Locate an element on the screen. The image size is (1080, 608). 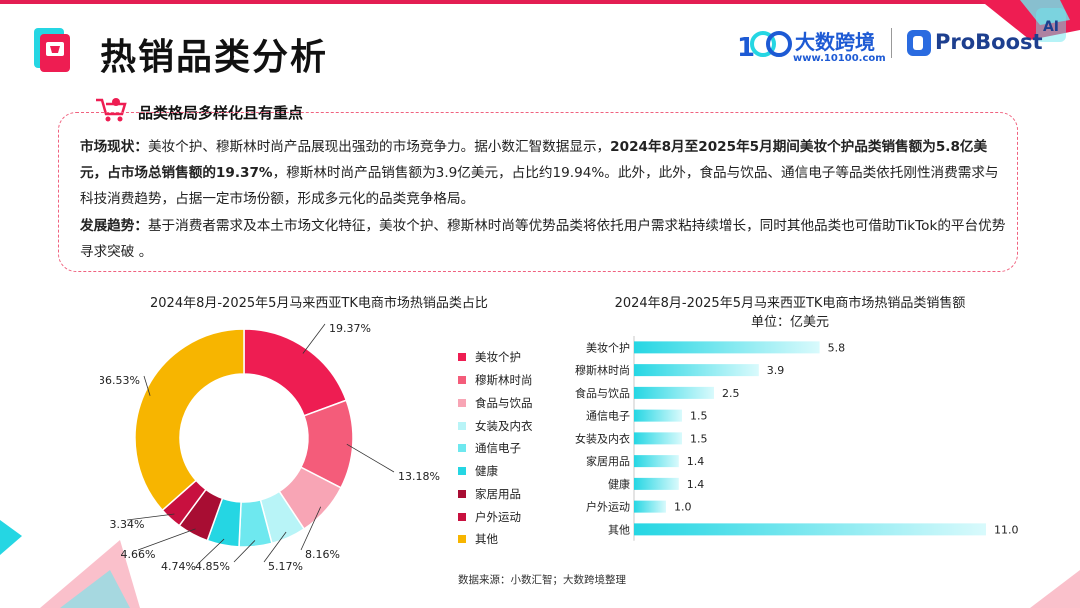
bar-category-label: 穆斯林时尚 is located at coordinates (602, 370).